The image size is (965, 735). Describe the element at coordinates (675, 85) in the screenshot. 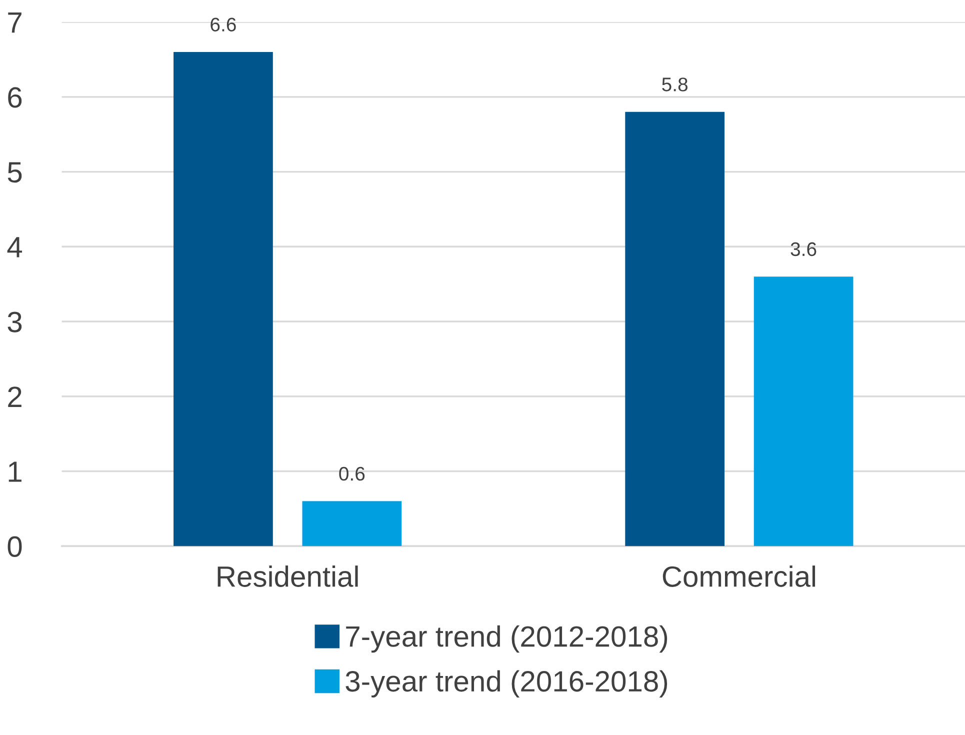

I see `data-label: 5.8` at that location.